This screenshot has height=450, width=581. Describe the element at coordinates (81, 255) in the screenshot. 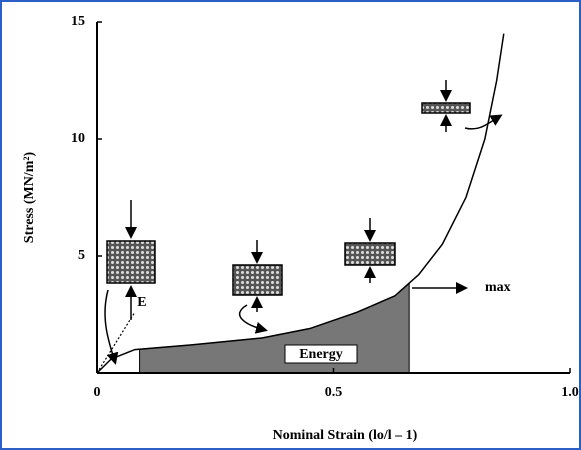

I see `y-tick-label: 5` at that location.